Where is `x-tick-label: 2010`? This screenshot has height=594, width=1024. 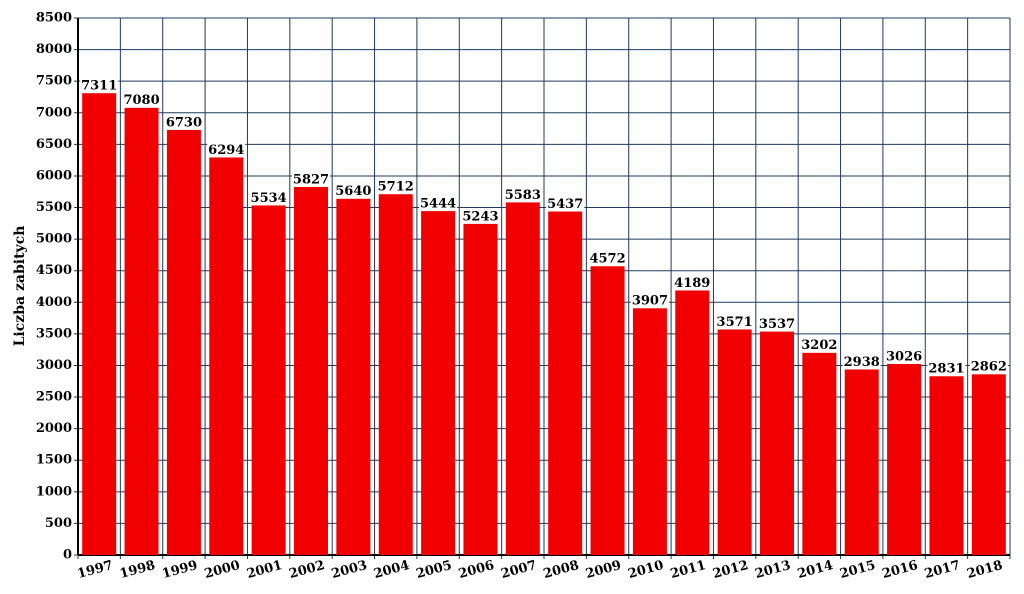
x-tick-label: 2010 is located at coordinates (645, 570).